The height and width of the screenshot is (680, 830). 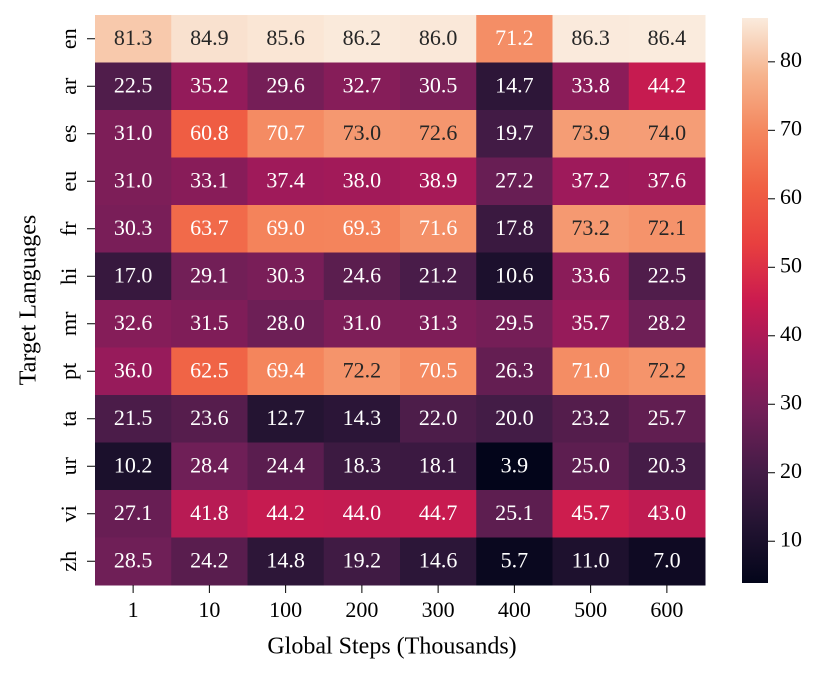 I want to click on cell-label: 28.5, so click(x=133, y=559).